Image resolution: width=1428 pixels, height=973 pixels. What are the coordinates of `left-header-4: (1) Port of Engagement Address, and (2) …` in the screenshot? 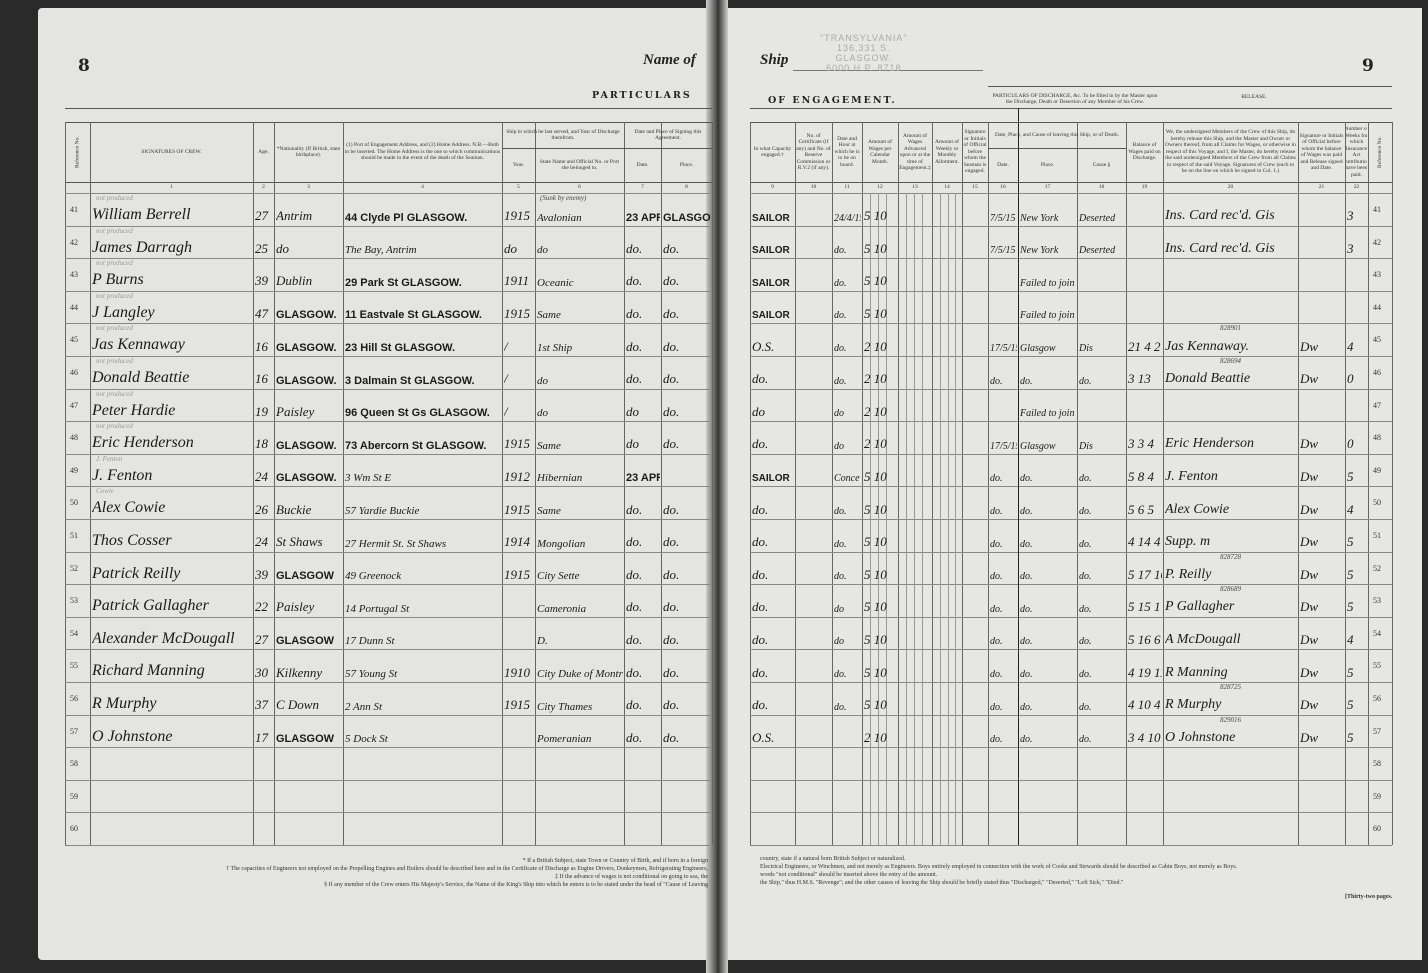 It's located at (422, 152).